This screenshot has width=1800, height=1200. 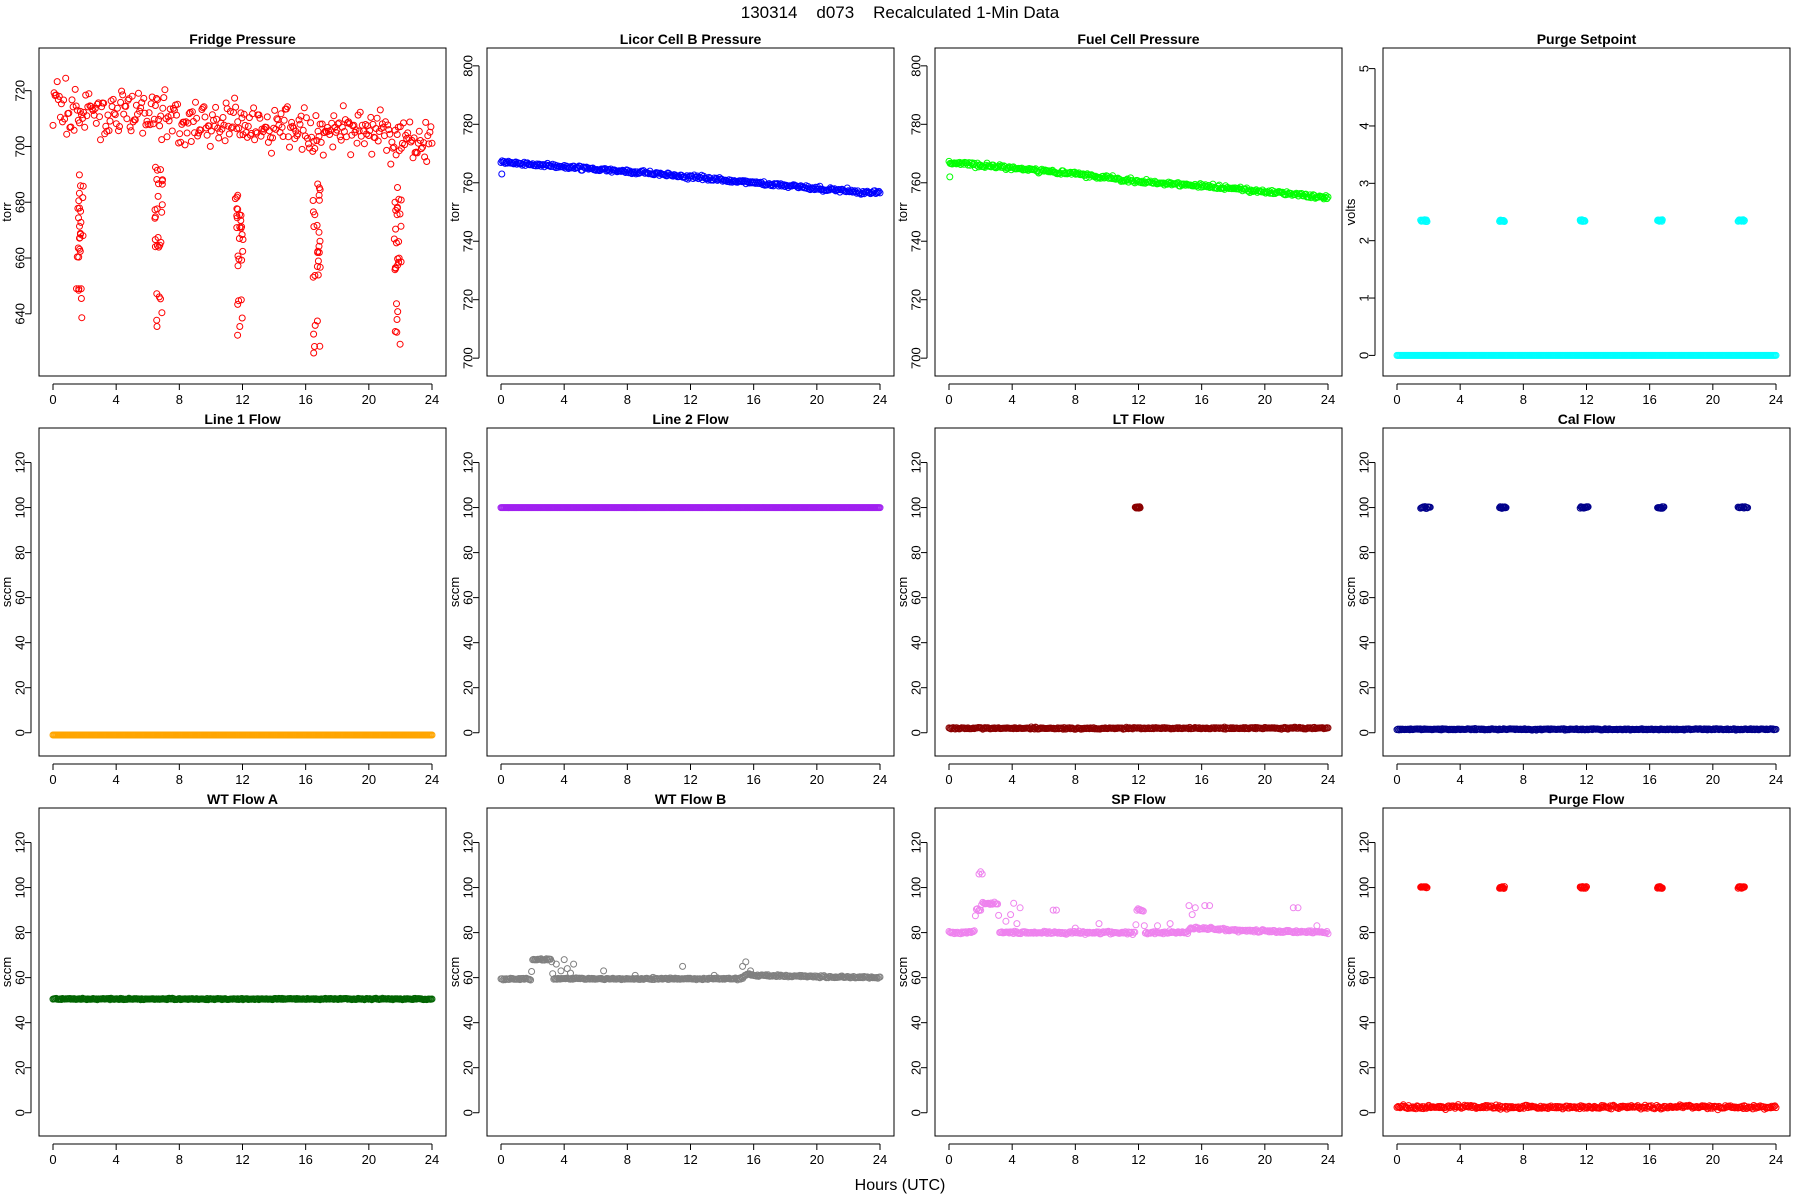 I want to click on y-tick-label: 780, so click(x=468, y=124).